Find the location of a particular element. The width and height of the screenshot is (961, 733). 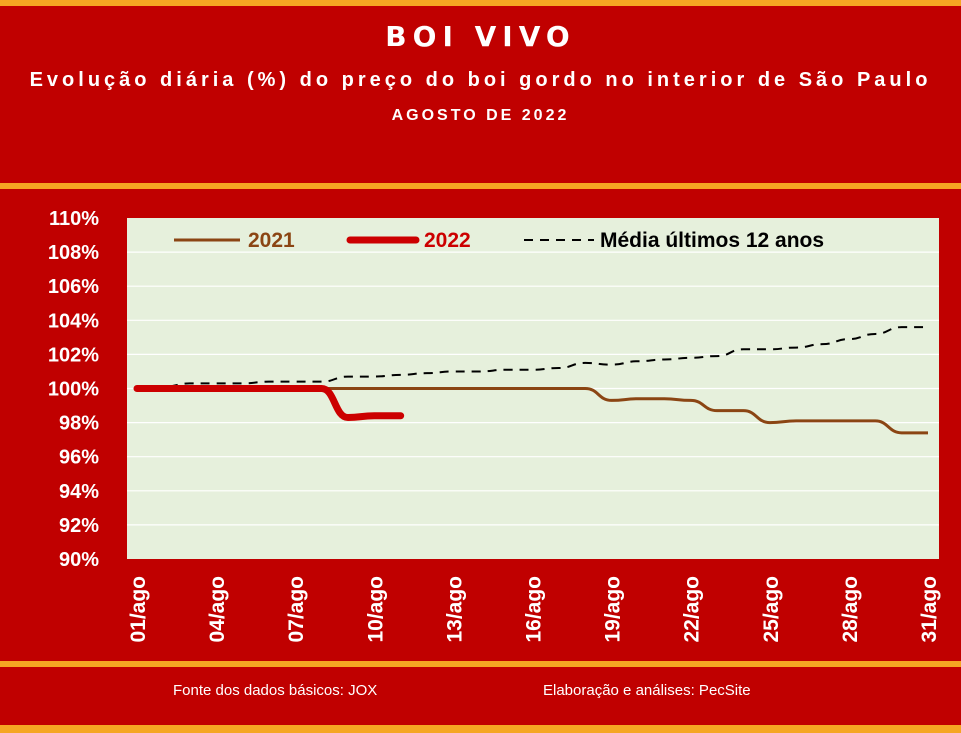

credit-note: Elaboração e análises: PecSite is located at coordinates (647, 690).